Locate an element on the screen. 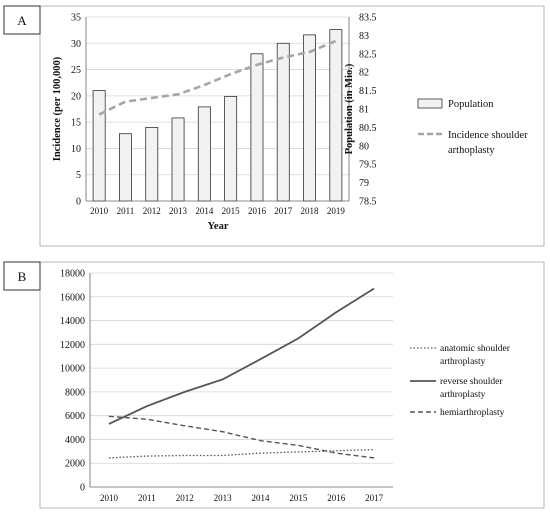 This screenshot has height=516, width=550. chart-a-y-tick-label-right: 81 is located at coordinates (364, 110).